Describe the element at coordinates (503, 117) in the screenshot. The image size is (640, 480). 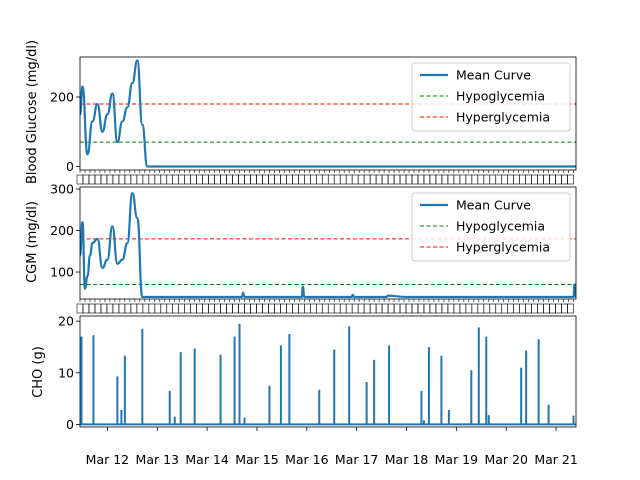
I see `legend-label: Hyperglycemia` at that location.